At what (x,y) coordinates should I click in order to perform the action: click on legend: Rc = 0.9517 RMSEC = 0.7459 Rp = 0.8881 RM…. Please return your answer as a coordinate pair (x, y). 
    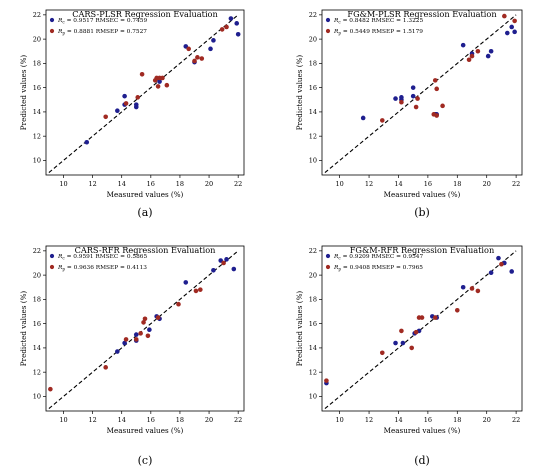
    Looking at the image, I should click on (98, 26).